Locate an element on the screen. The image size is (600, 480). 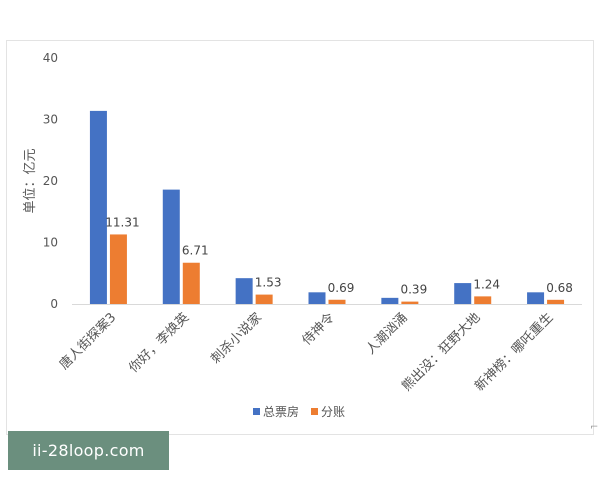
x-tick-label: 你好，李焕英 is located at coordinates (159, 343).